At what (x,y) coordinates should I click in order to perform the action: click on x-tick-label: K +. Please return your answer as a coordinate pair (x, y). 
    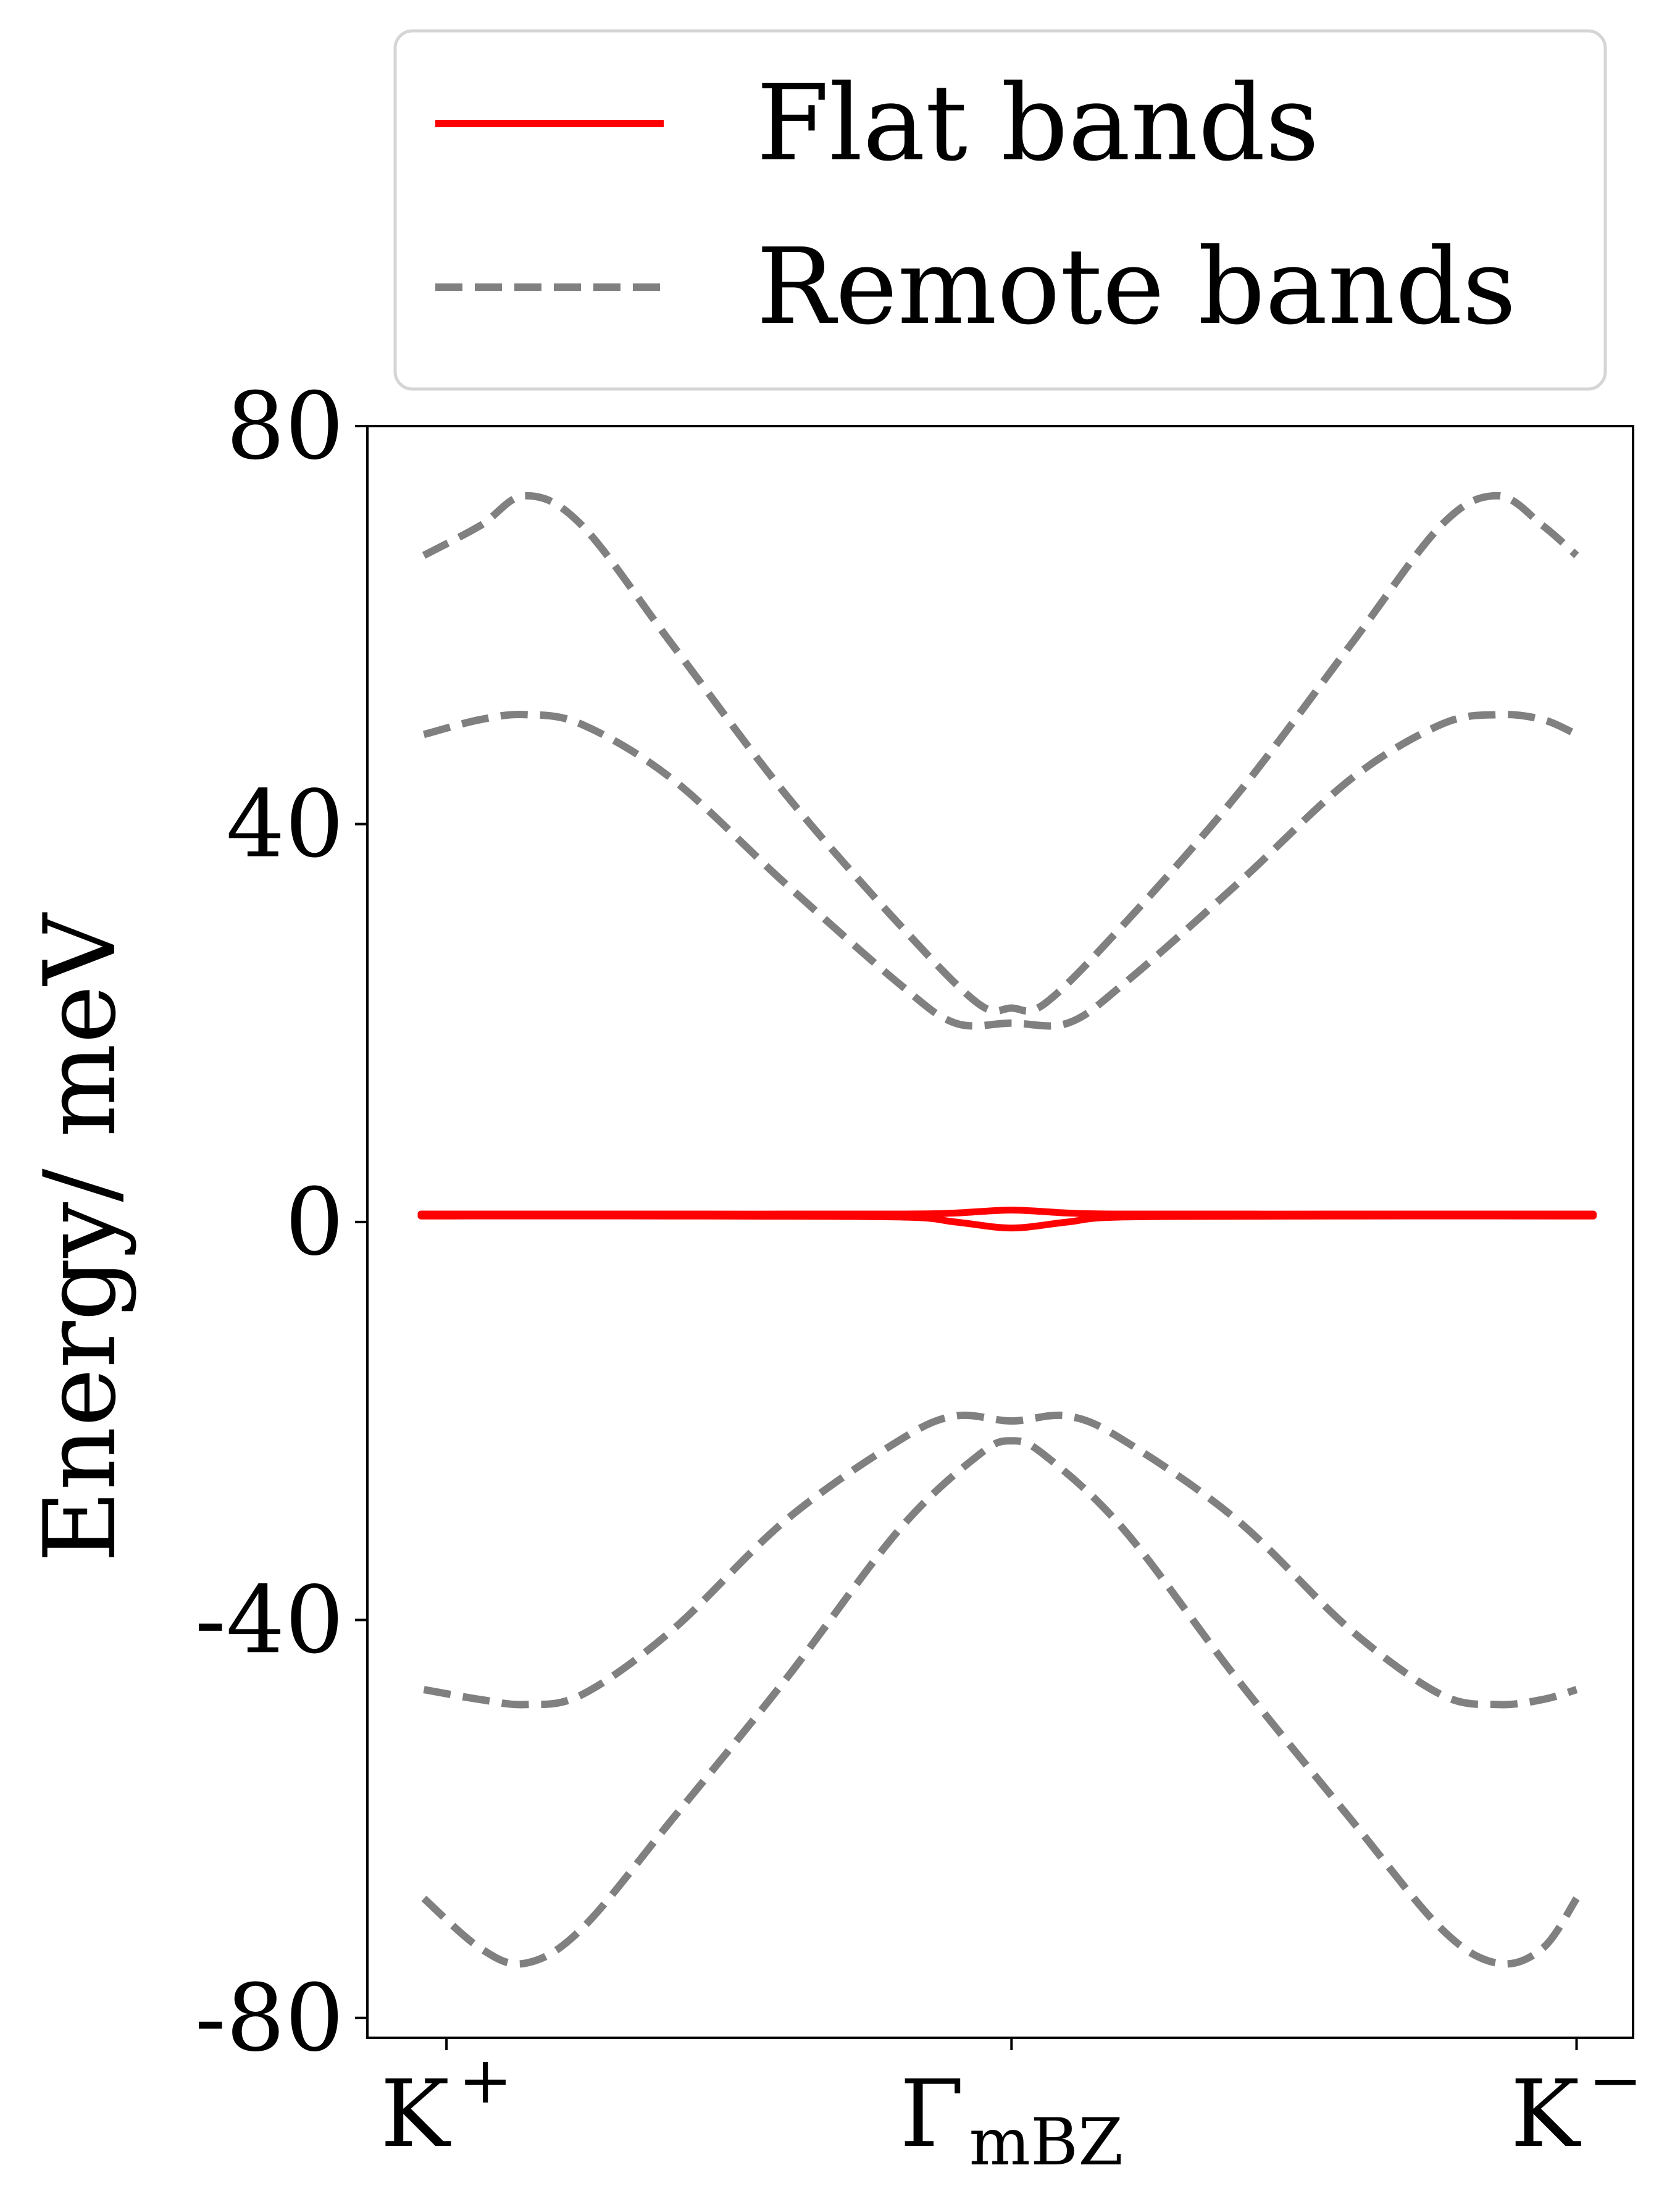
    Looking at the image, I should click on (446, 2105).